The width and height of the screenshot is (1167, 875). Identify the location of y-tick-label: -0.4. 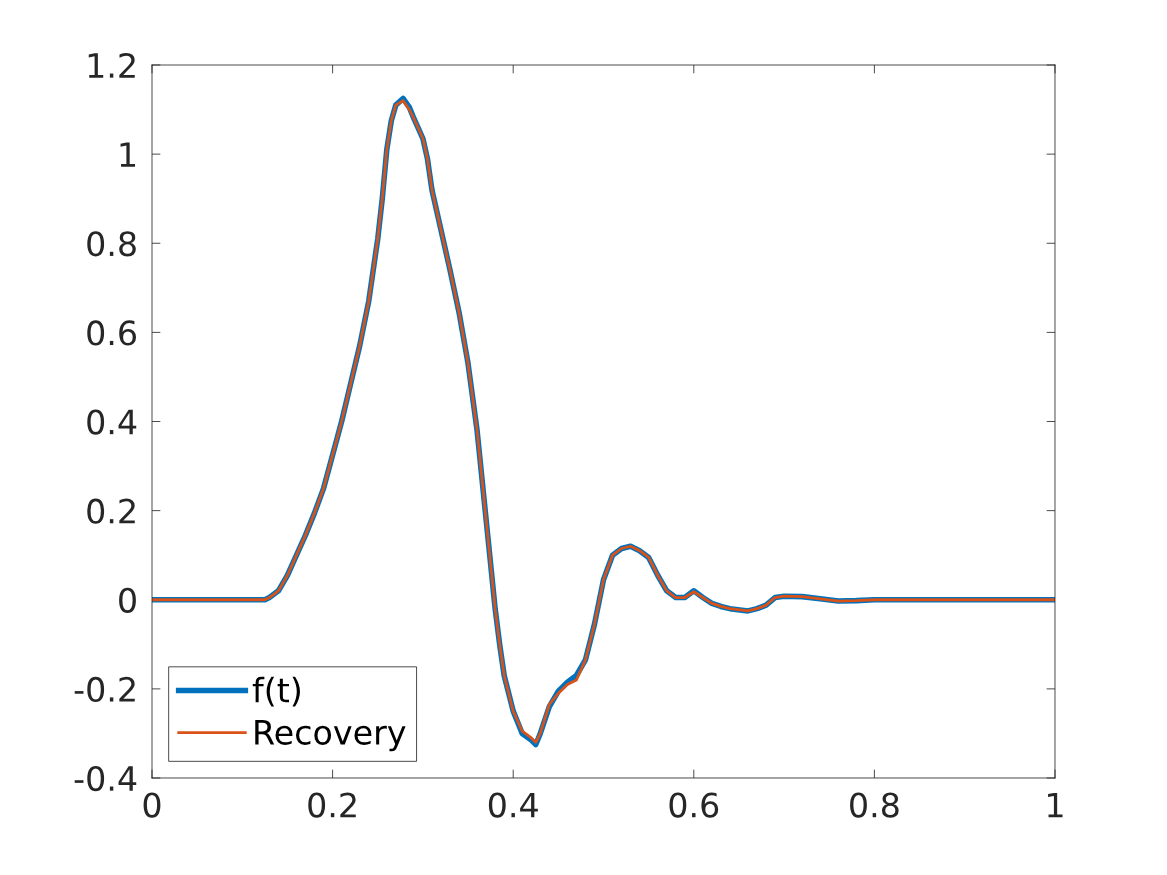
(105, 778).